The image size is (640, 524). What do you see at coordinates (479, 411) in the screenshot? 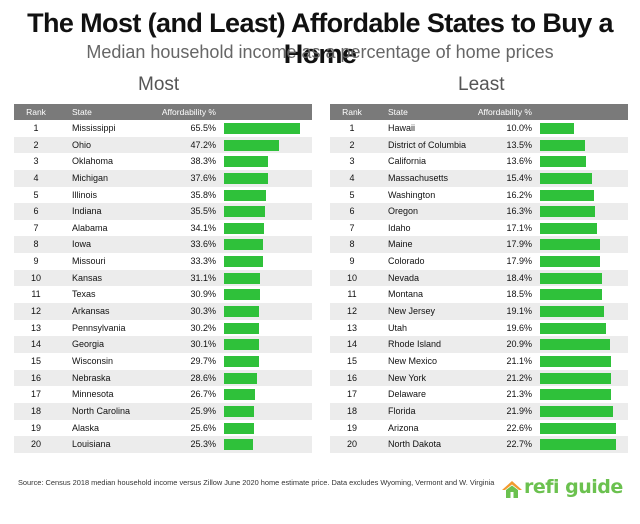
I see `table-row: 18 Florida 21.9%` at bounding box center [479, 411].